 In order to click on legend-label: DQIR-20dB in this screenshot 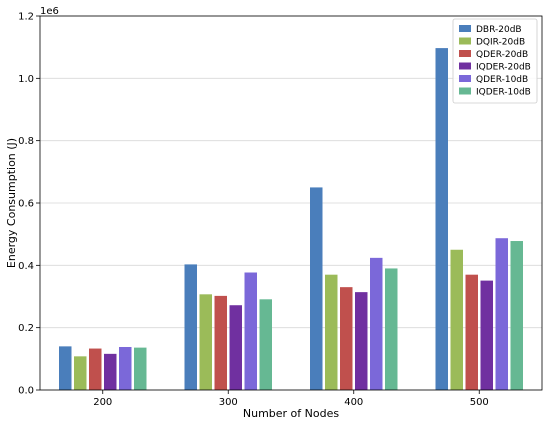, I will do `click(500, 43)`.